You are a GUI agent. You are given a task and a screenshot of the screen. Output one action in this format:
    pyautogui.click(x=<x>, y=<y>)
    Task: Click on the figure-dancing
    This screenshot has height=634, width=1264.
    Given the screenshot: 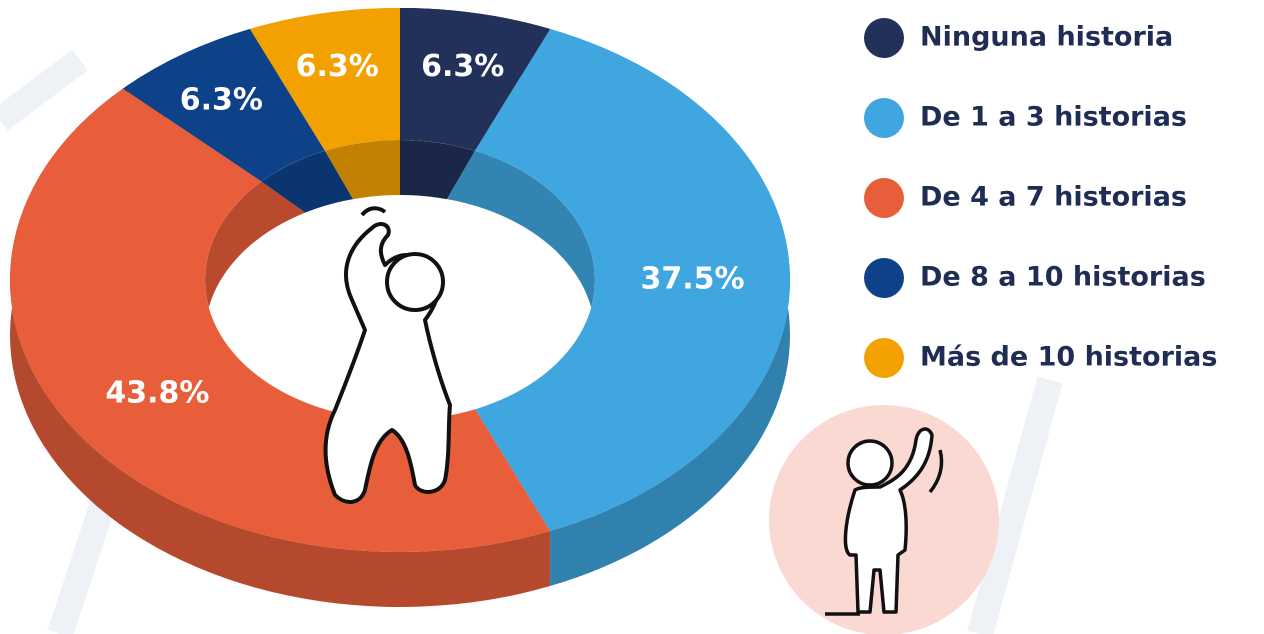 What is the action you would take?
    pyautogui.click(x=387, y=355)
    